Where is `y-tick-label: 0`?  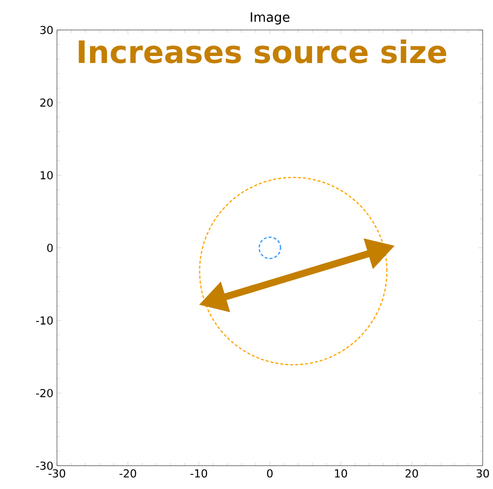
y-tick-label: 0 is located at coordinates (50, 248).